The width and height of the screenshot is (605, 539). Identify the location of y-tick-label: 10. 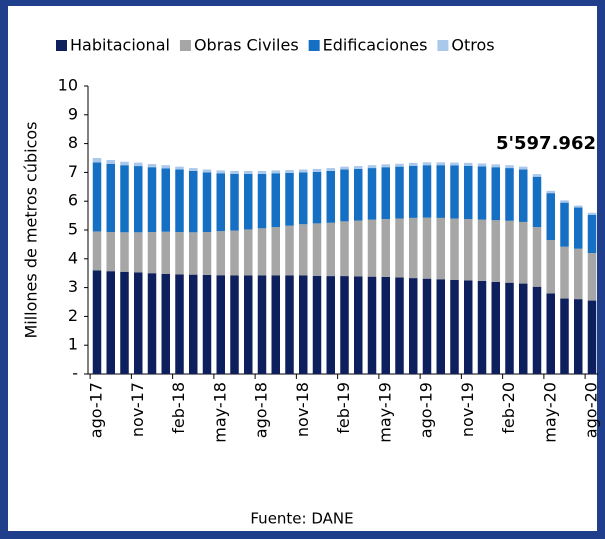
(68, 85).